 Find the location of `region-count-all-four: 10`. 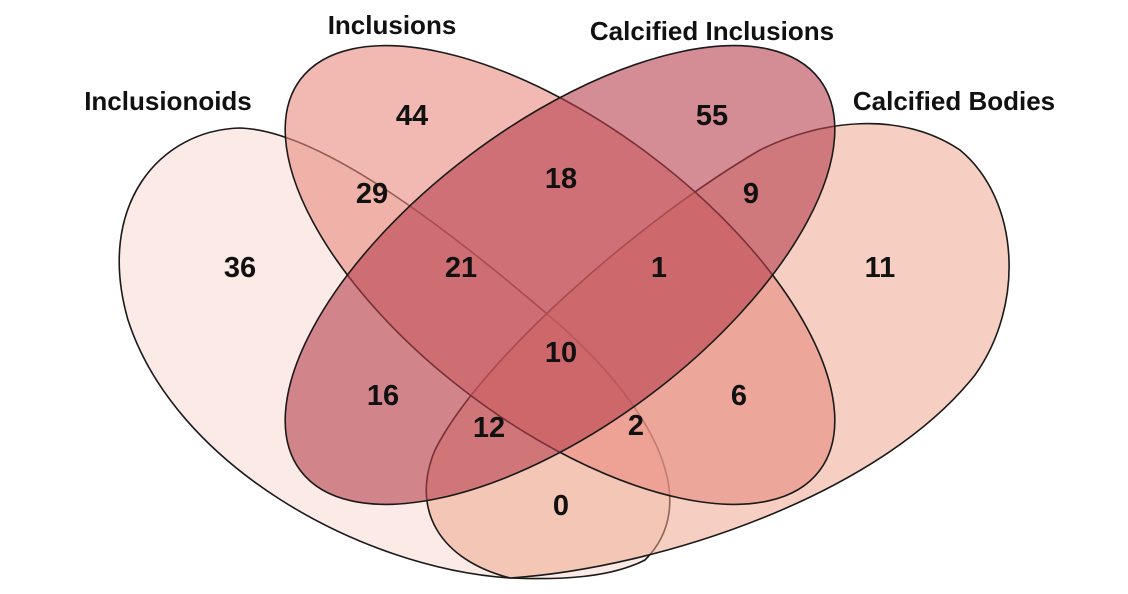

region-count-all-four: 10 is located at coordinates (561, 353).